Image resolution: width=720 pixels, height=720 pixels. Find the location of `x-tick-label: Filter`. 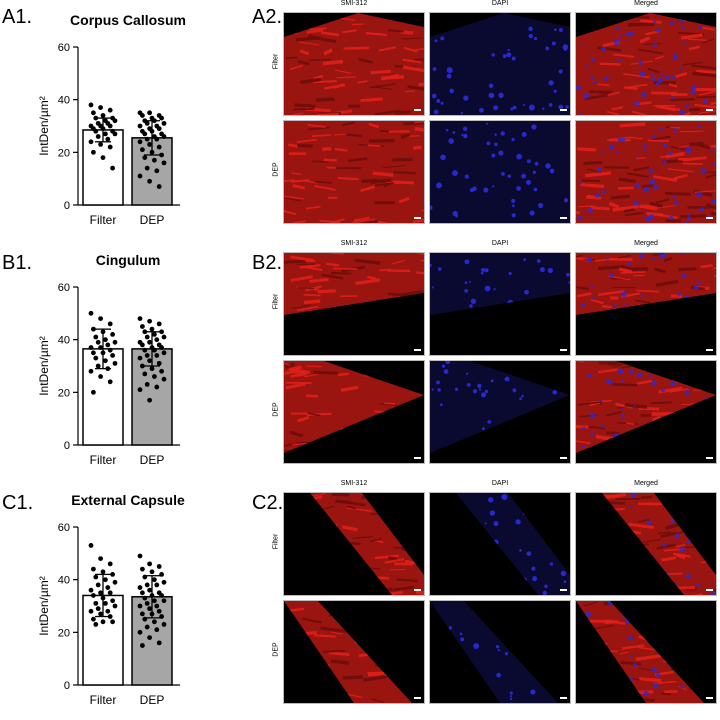

x-tick-label: Filter is located at coordinates (103, 220).